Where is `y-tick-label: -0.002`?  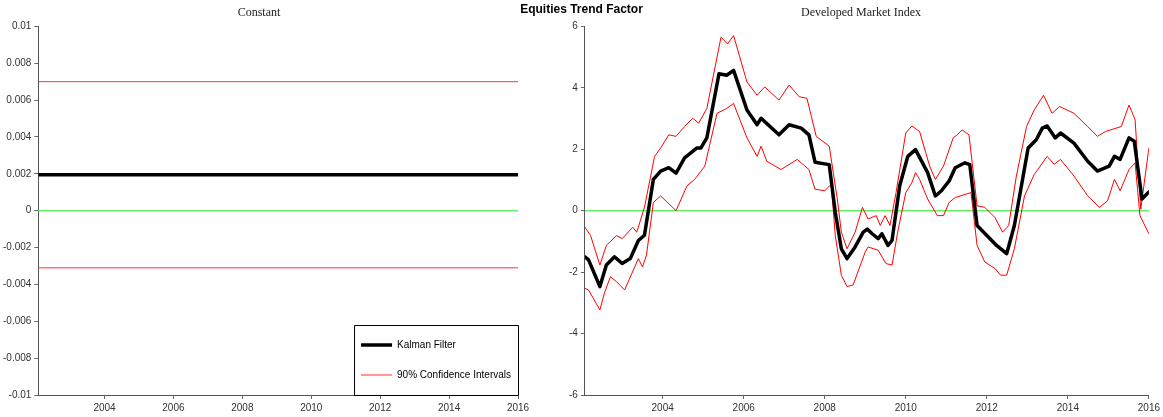
y-tick-label: -0.002 is located at coordinates (17, 247).